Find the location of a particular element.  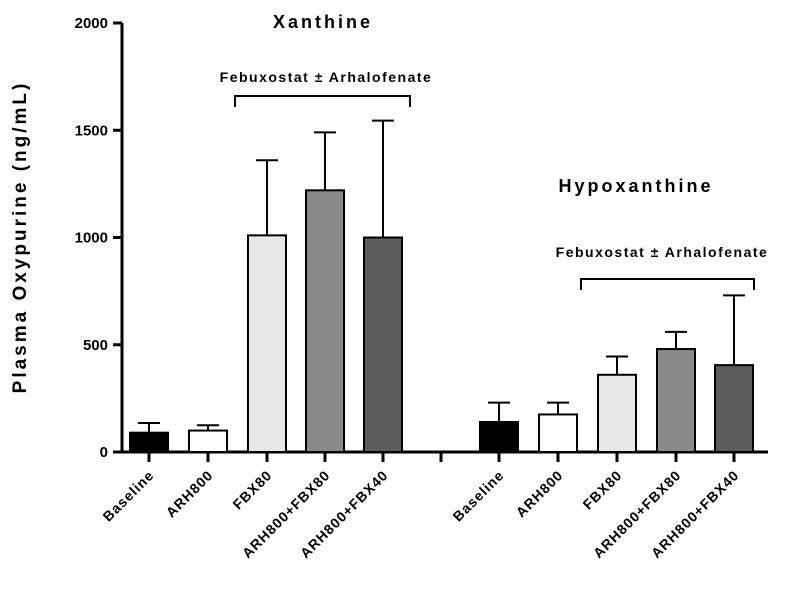

y-tick-label: 1500 is located at coordinates (91, 130).